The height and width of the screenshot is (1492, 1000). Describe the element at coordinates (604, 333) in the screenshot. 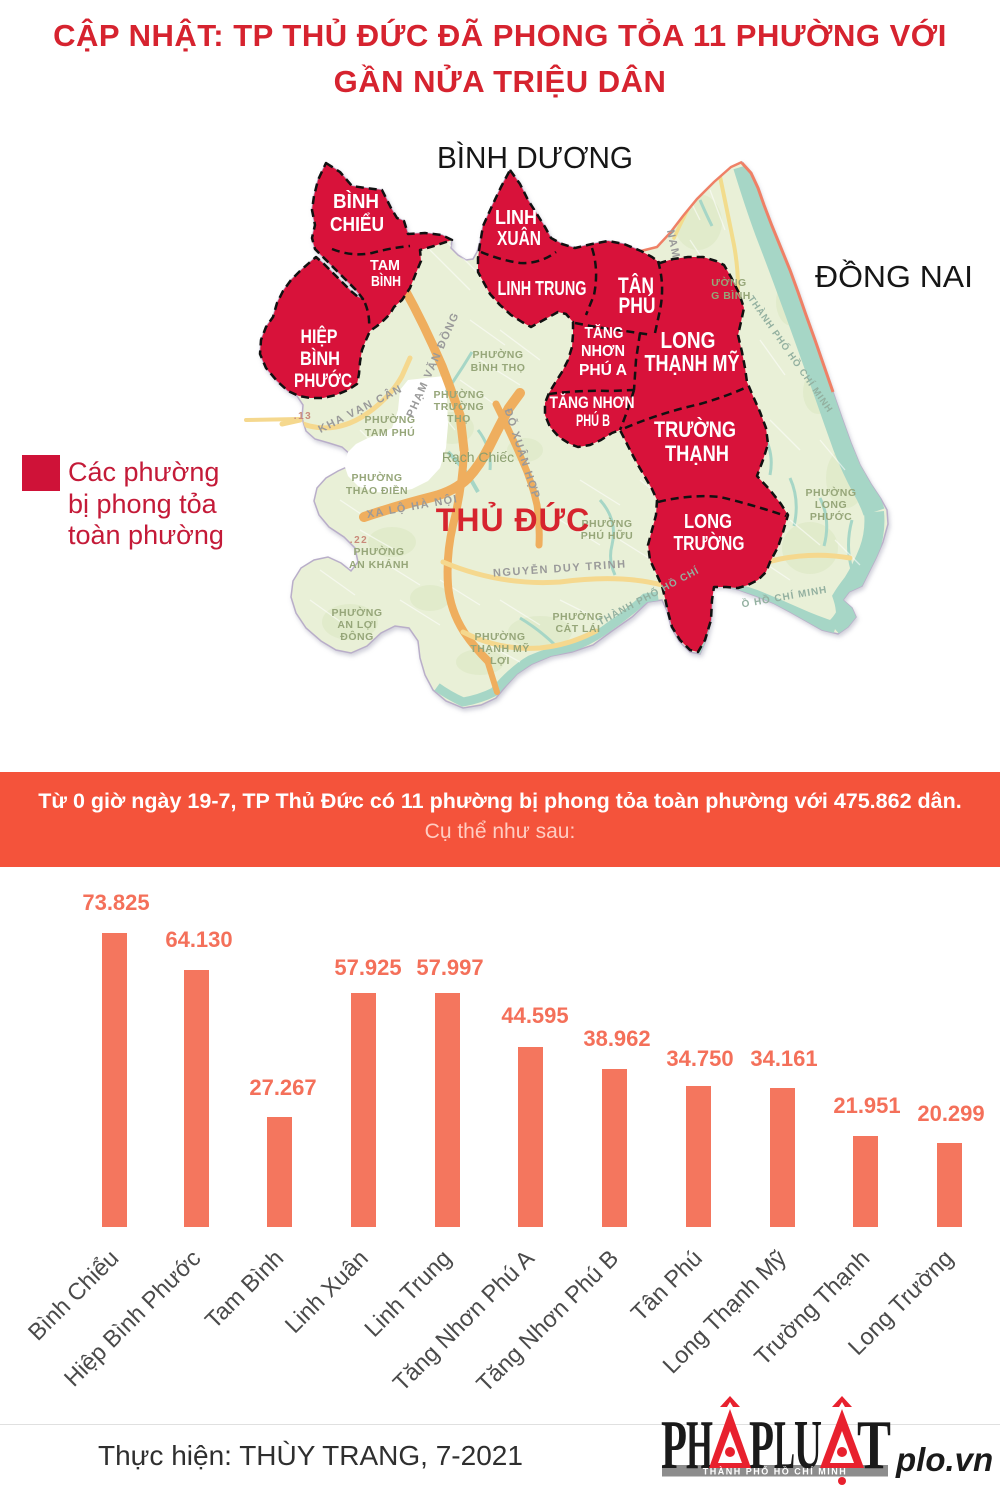

I see `svg-text: TĂNG` at that location.